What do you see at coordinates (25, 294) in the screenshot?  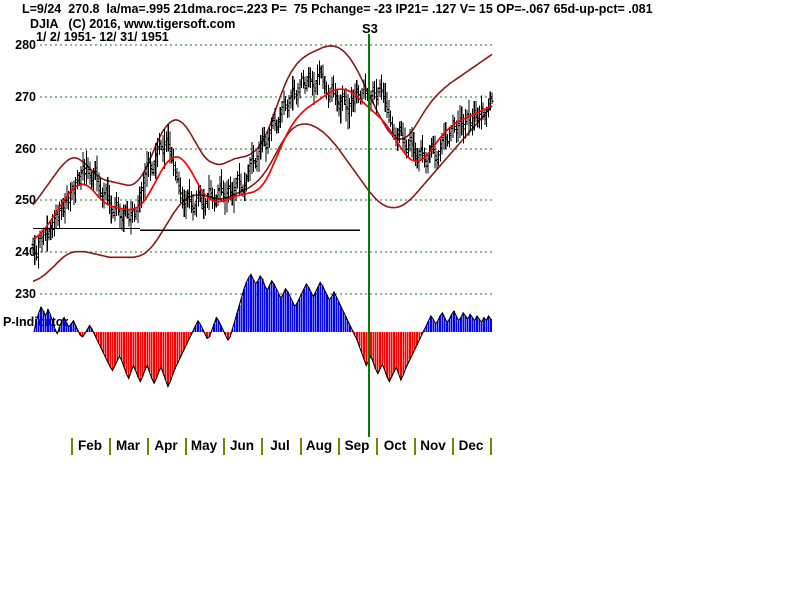 I see `price-axis-label: 230` at bounding box center [25, 294].